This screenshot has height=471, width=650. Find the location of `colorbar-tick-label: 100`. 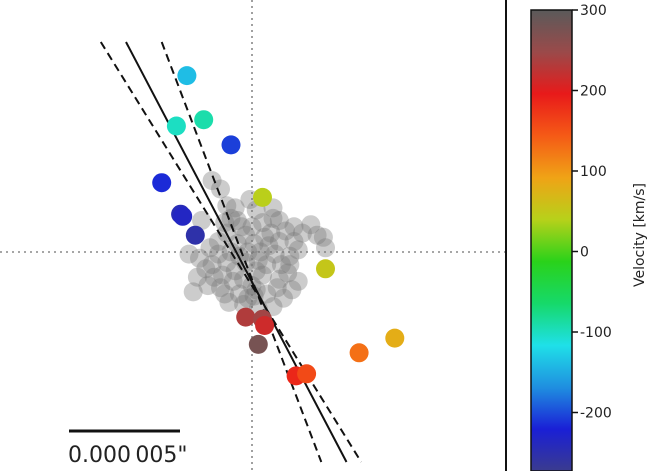

colorbar-tick-label: 100 is located at coordinates (593, 172).